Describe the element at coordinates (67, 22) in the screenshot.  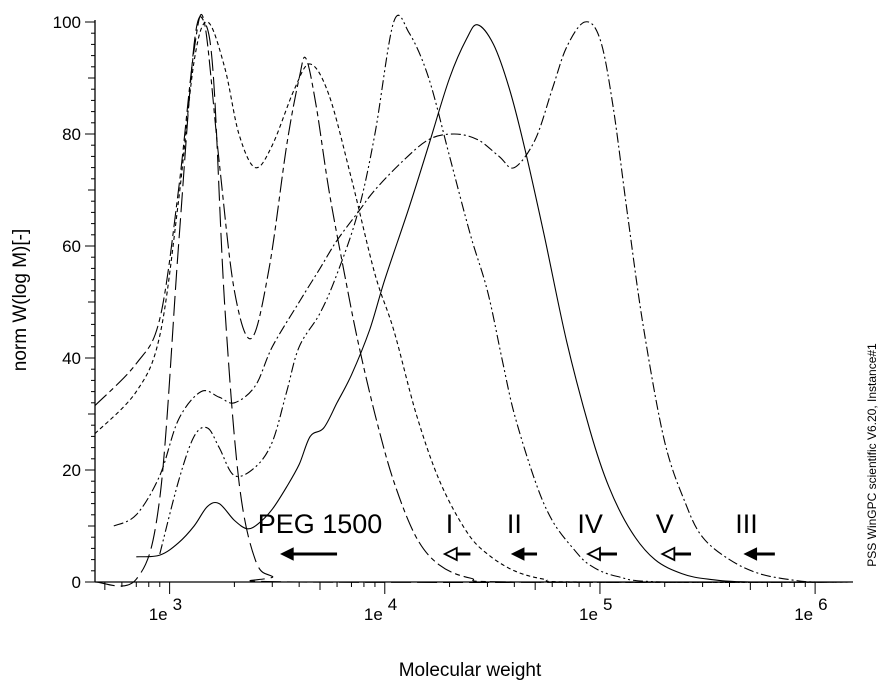
I see `y-tick-label: 100` at that location.